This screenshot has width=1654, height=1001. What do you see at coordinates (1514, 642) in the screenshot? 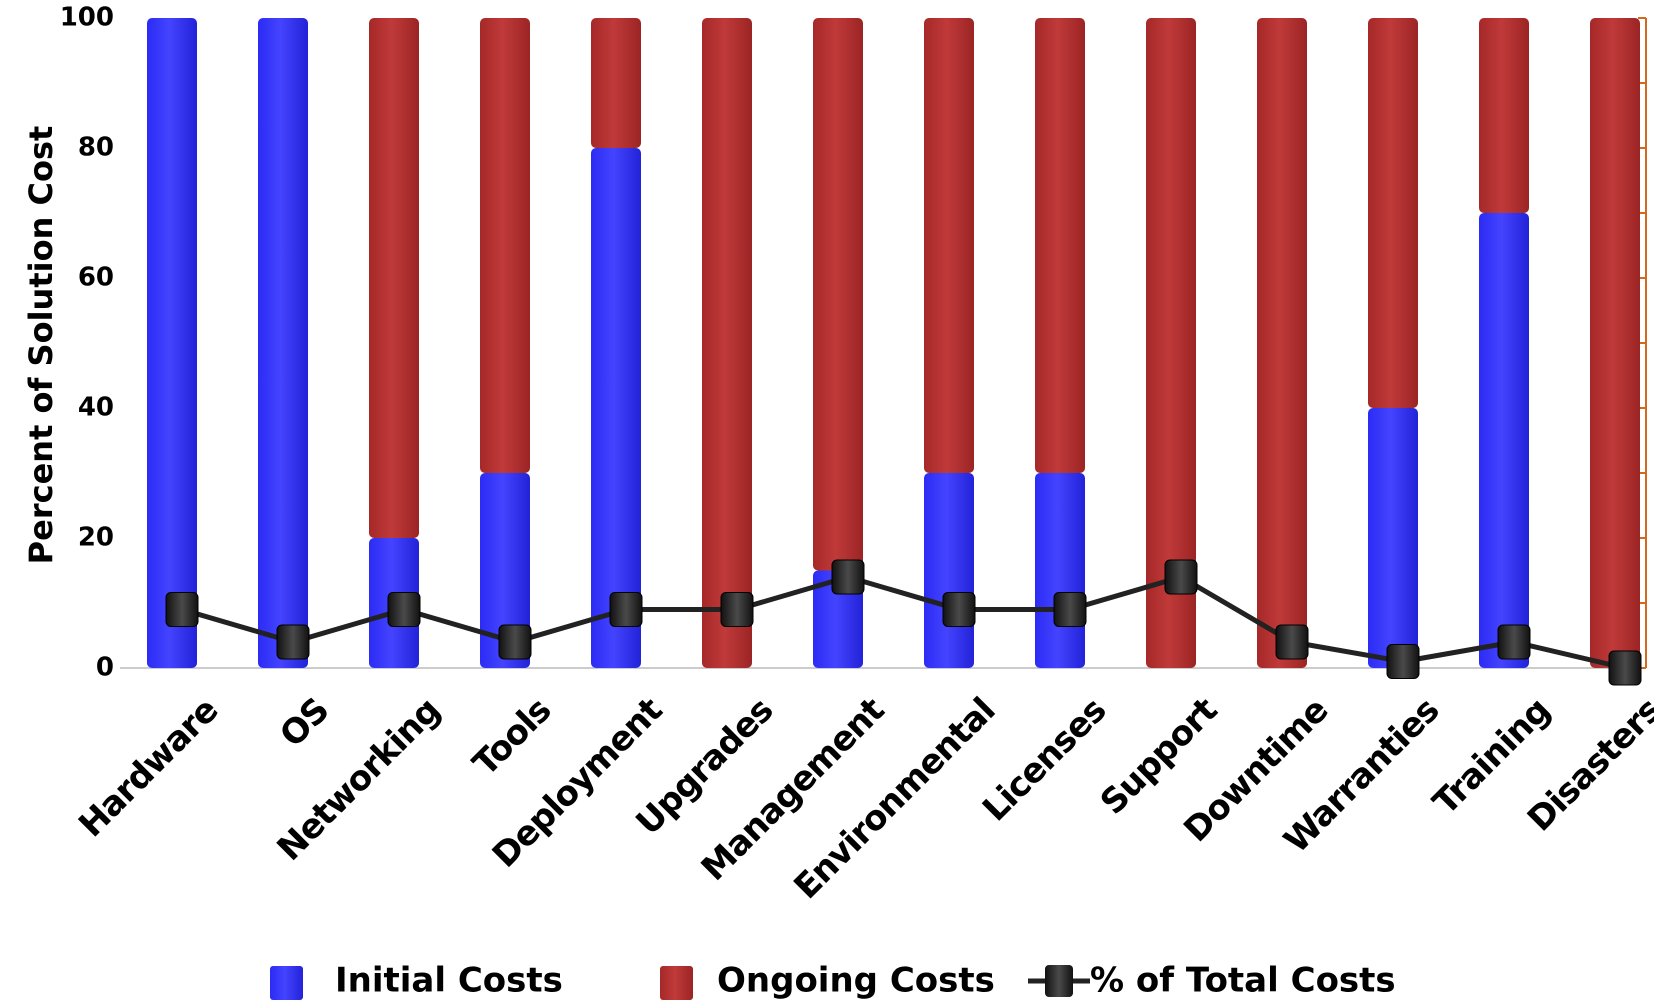
I see `total-costs-point-training` at bounding box center [1514, 642].